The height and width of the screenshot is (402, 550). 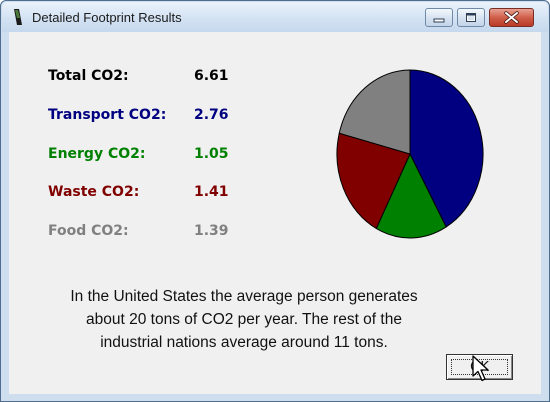 I want to click on waste-co2-value: 1.41, so click(x=211, y=192).